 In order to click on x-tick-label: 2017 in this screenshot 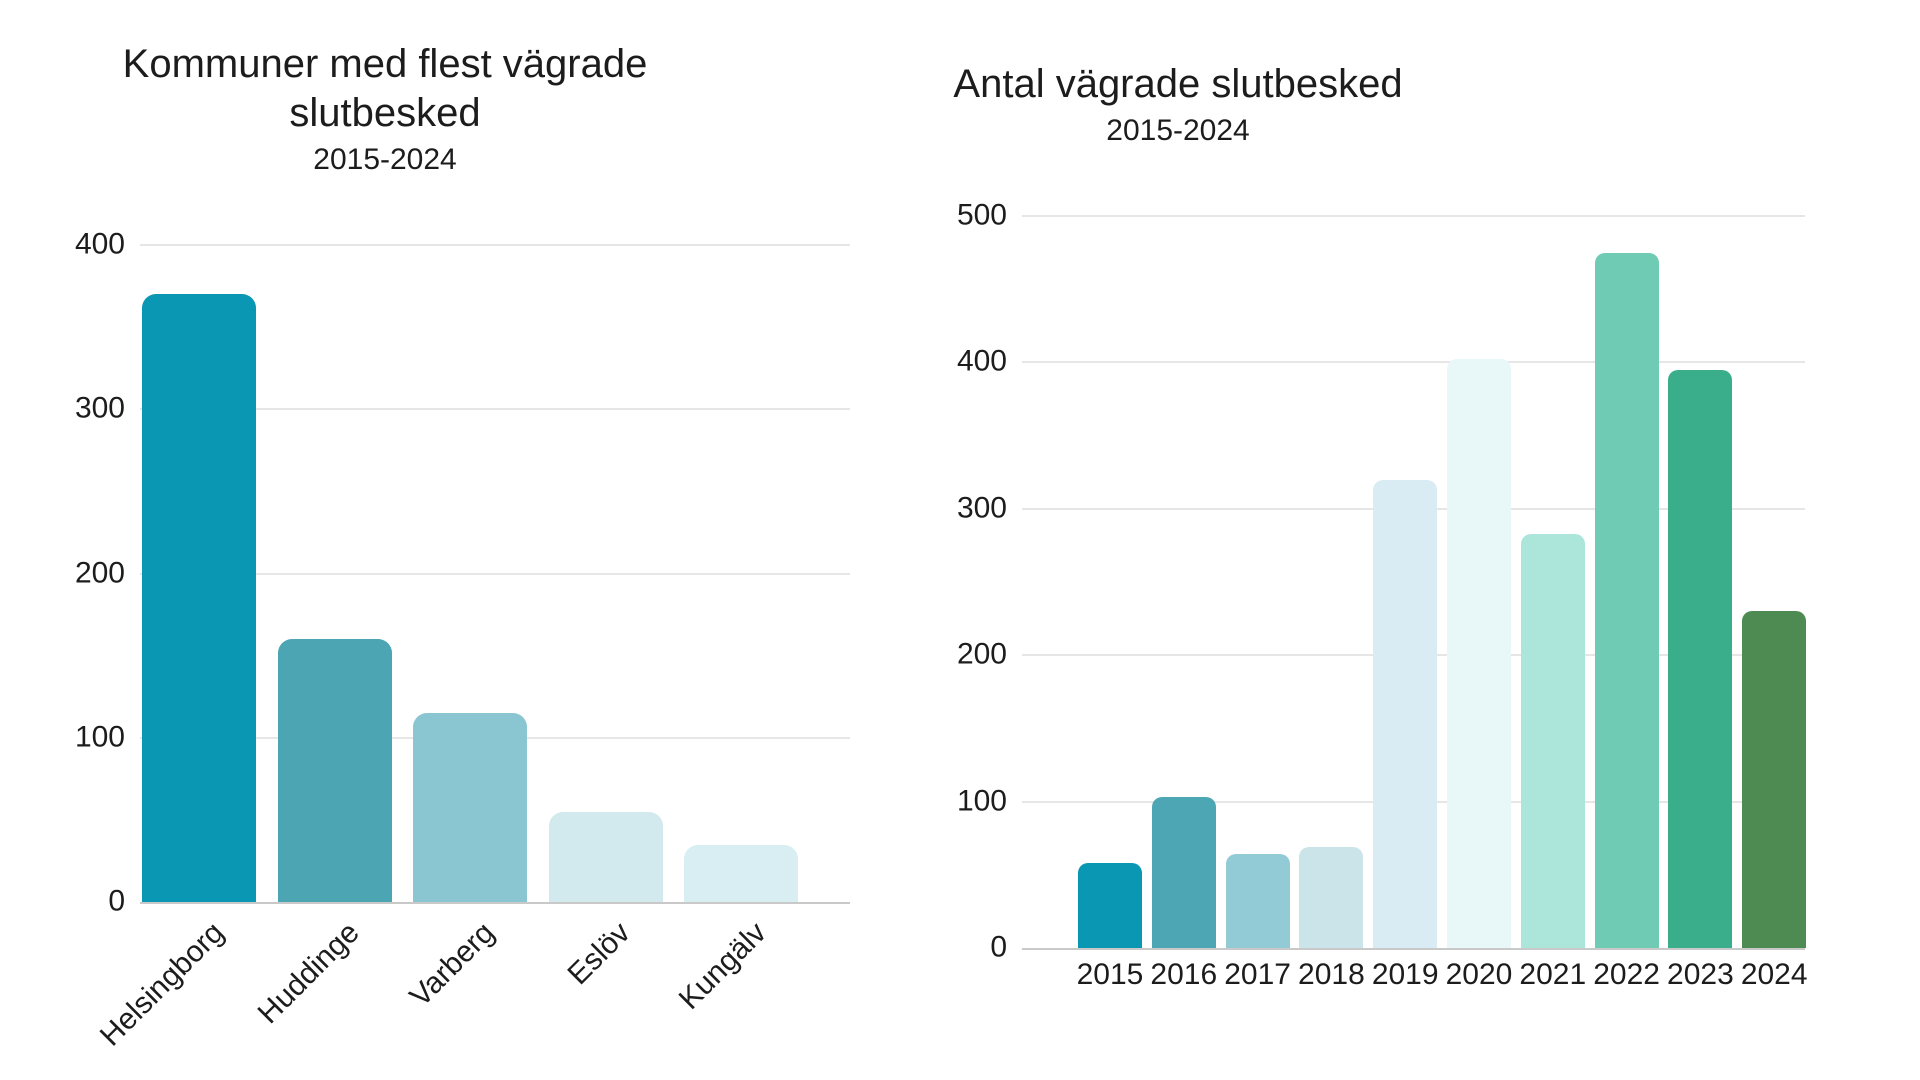, I will do `click(1257, 974)`.